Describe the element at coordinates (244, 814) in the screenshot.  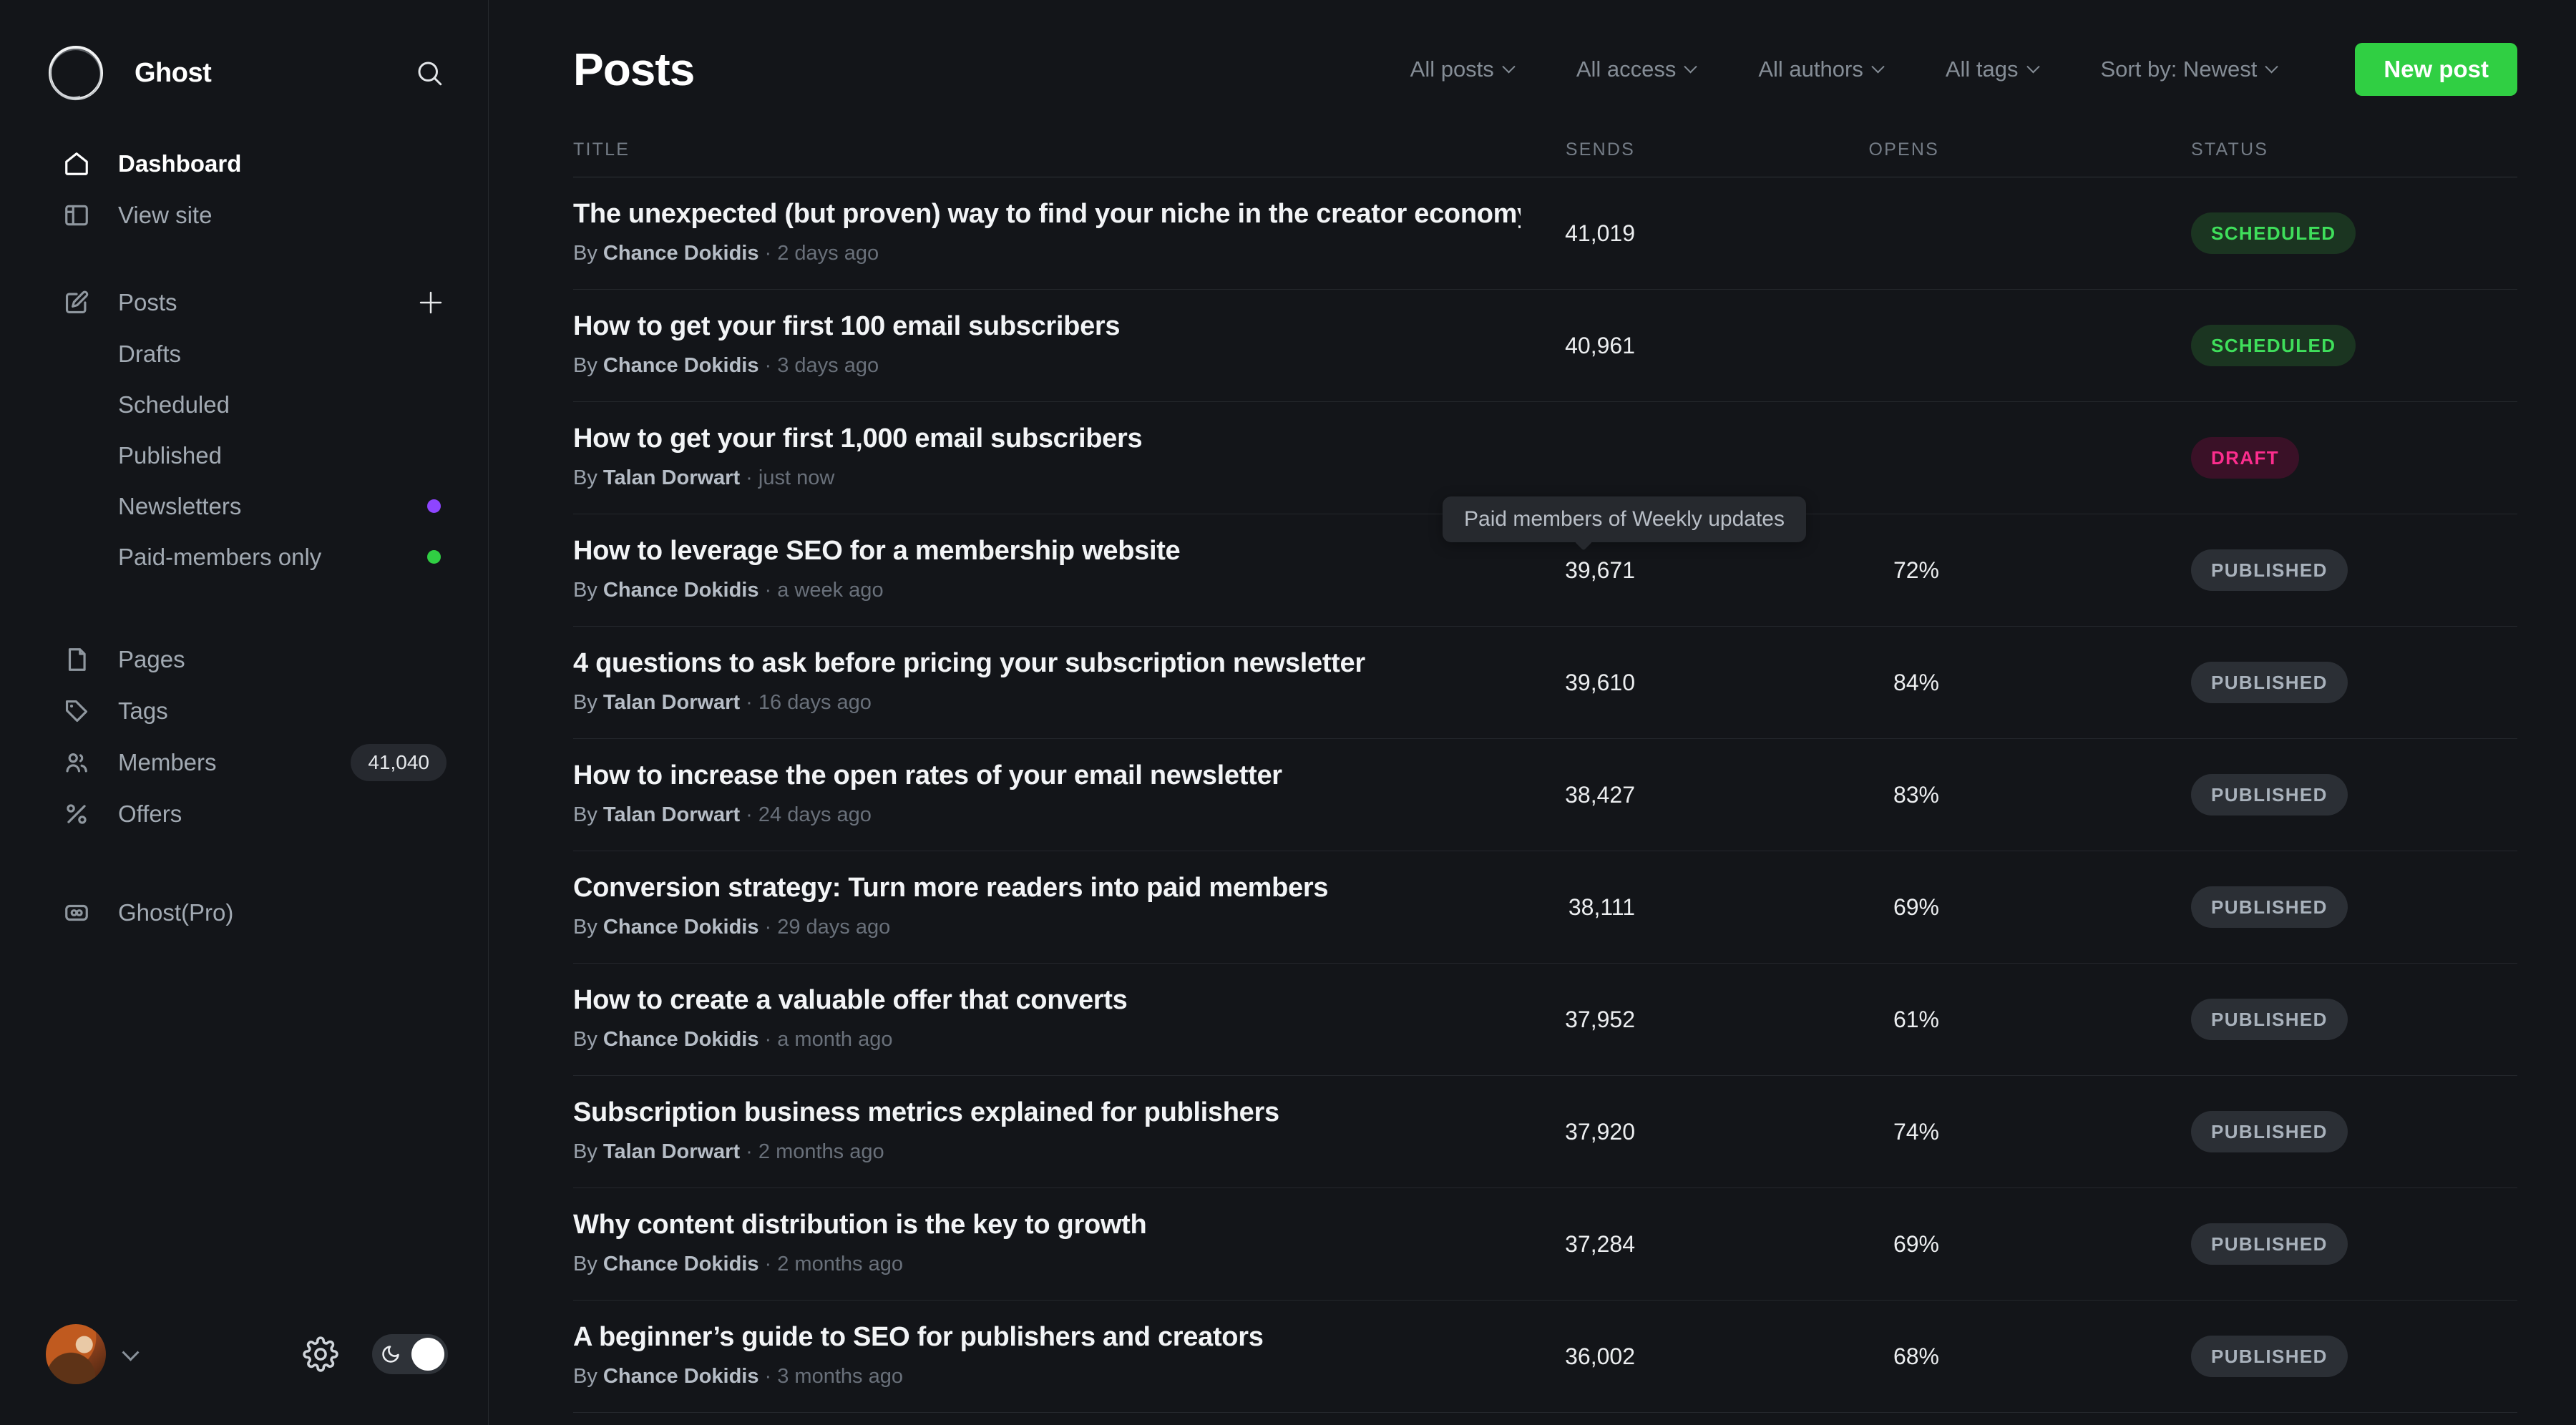
I see `sidebar-item-offers: Offers` at that location.